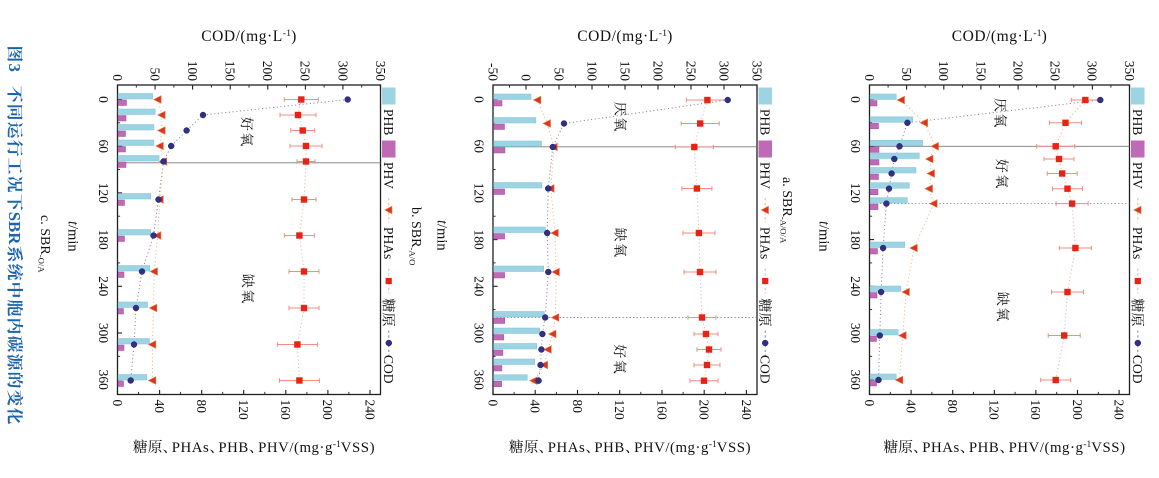 Image resolution: width=1159 pixels, height=478 pixels. I want to click on svg-text: a. SBR, so click(786, 197).